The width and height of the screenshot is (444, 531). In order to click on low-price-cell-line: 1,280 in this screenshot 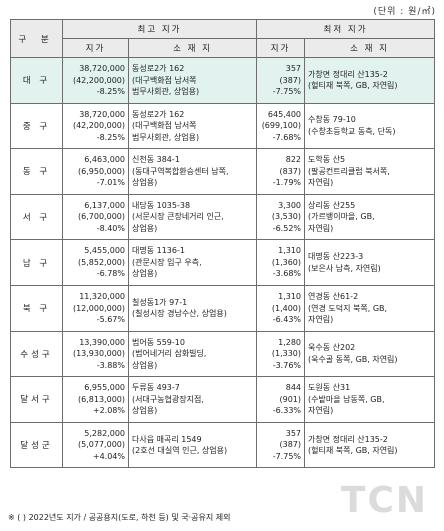, I will do `click(290, 342)`.